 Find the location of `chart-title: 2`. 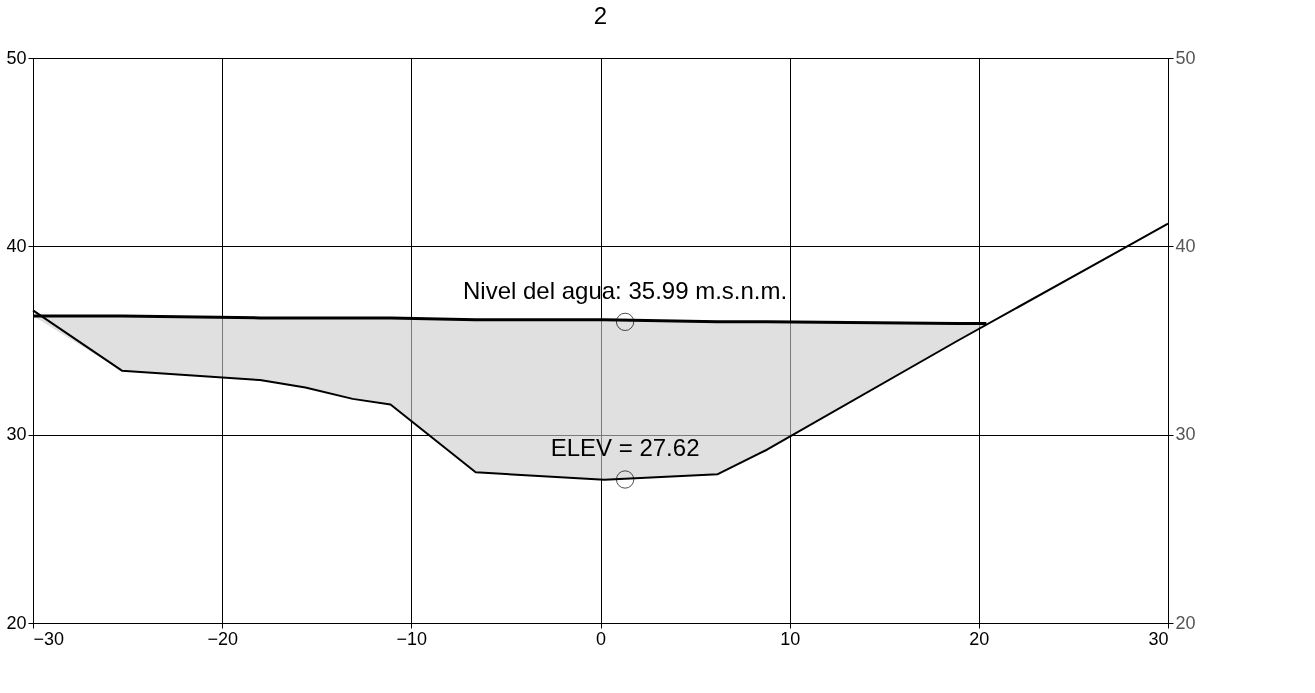

chart-title: 2 is located at coordinates (600, 15).